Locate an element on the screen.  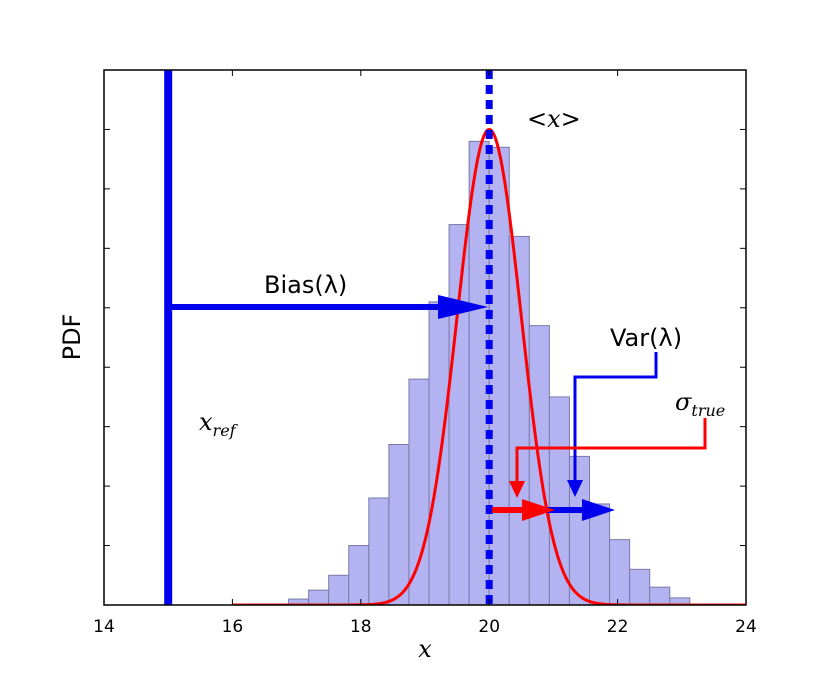
x-tick-label: 14 is located at coordinates (104, 627).